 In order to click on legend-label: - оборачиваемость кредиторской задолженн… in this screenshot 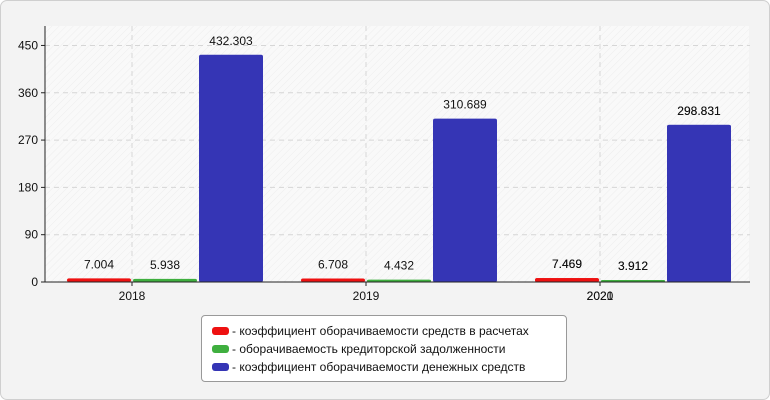, I will do `click(369, 349)`.